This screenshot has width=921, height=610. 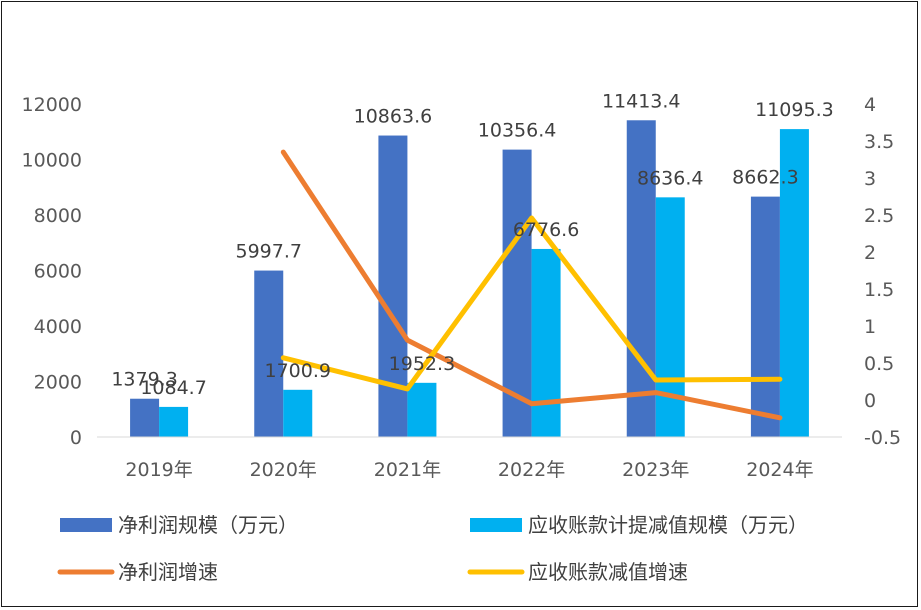 What do you see at coordinates (283, 470) in the screenshot?
I see `xtick-label: 2020年` at bounding box center [283, 470].